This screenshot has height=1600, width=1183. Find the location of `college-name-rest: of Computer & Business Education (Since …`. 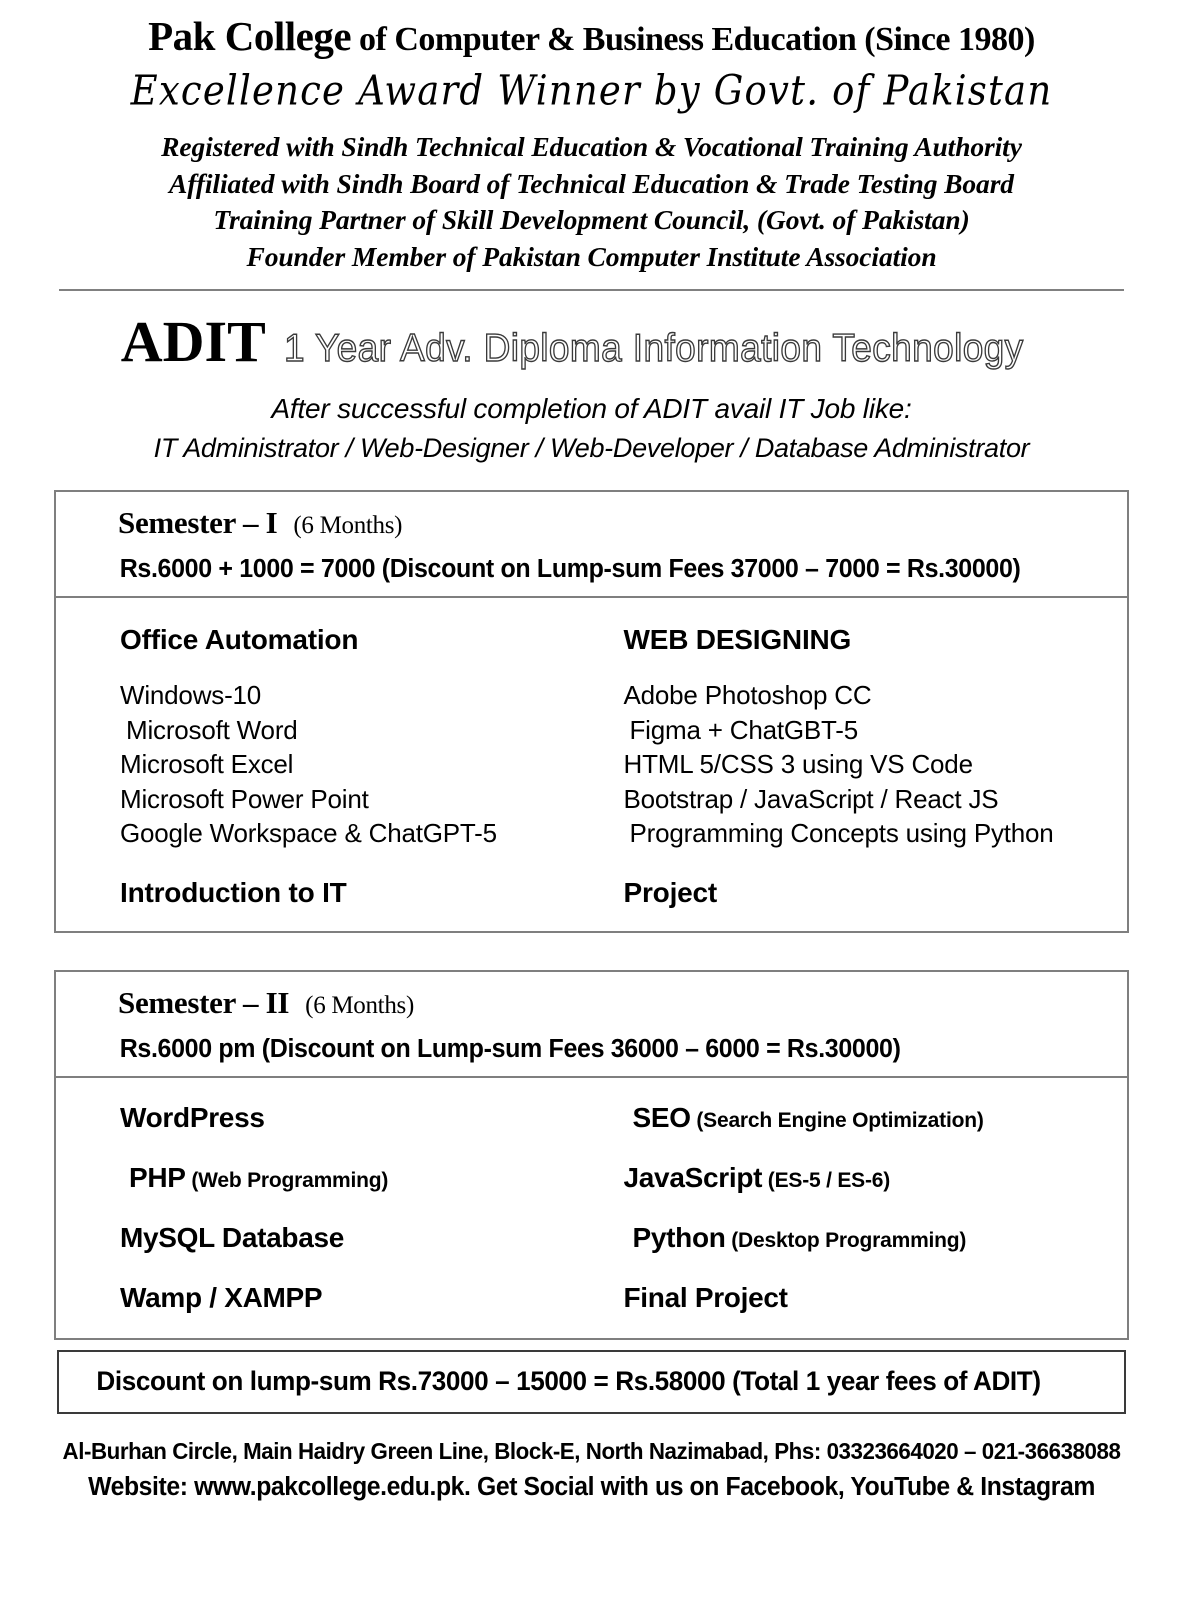

college-name-rest: of Computer & Business Education (Since … is located at coordinates (693, 39).